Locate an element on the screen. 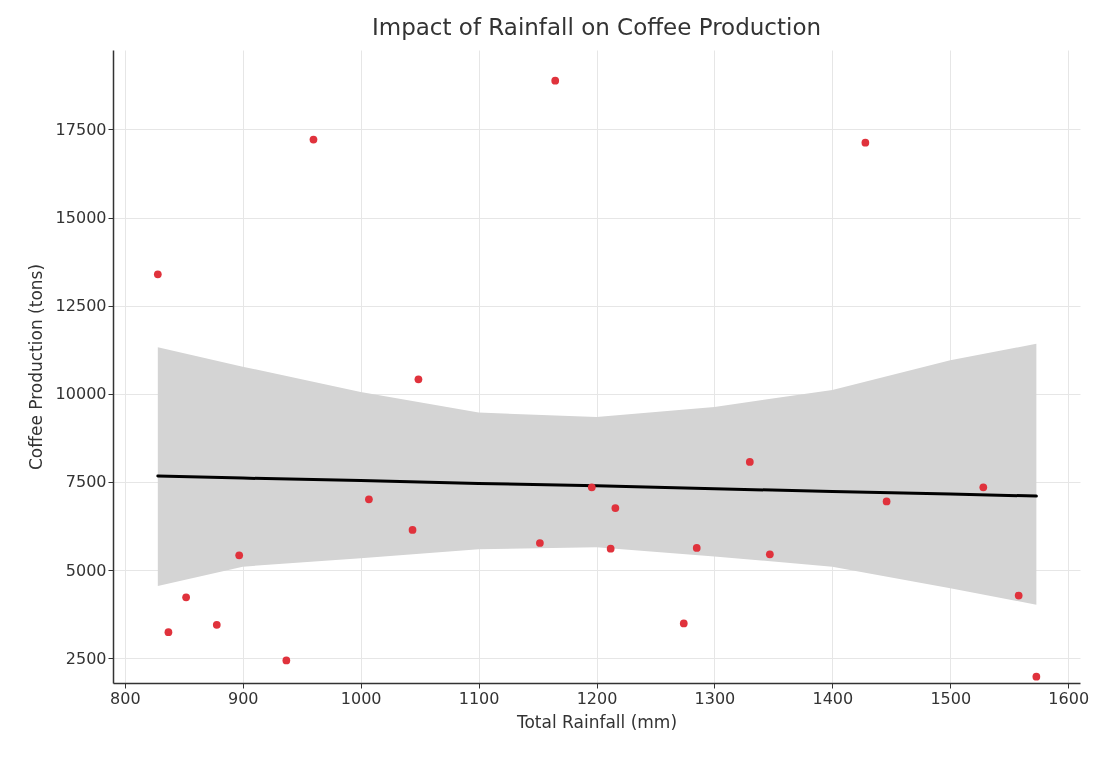 Image resolution: width=1102 pixels, height=771 pixels. x-tick-label: 800 is located at coordinates (125, 698).